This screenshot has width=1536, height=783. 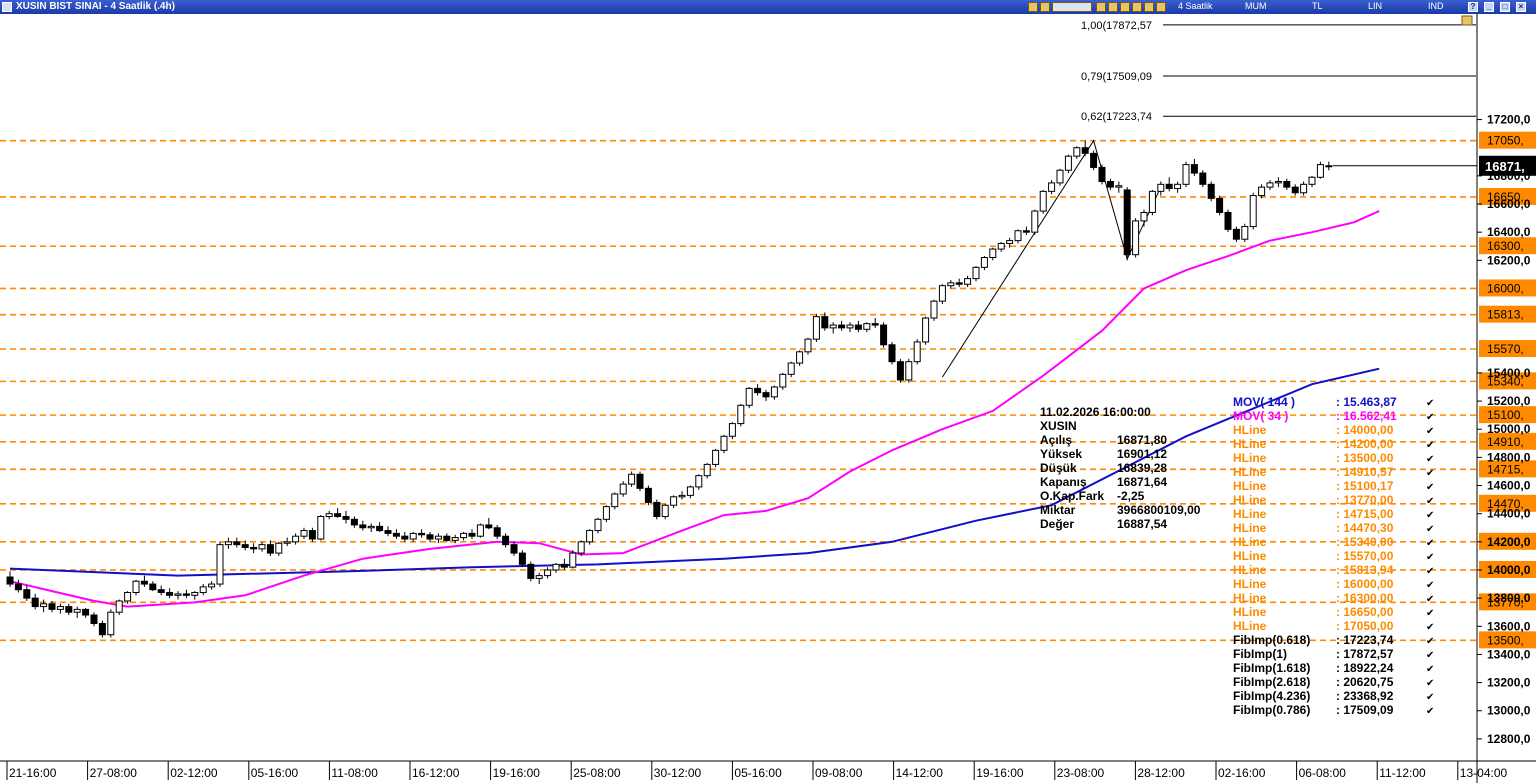 I want to click on legend-value: : 14910,57, so click(x=1365, y=472).